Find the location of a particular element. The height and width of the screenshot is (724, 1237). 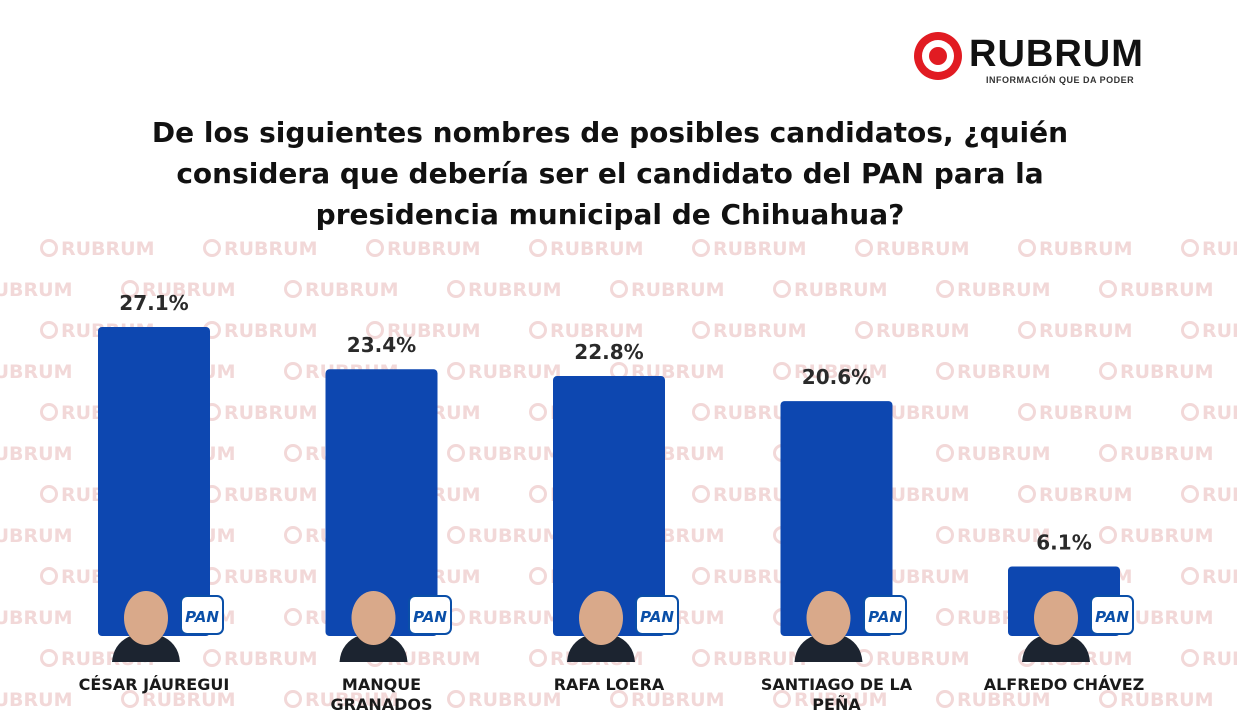

logo-target-icon is located at coordinates (938, 56).